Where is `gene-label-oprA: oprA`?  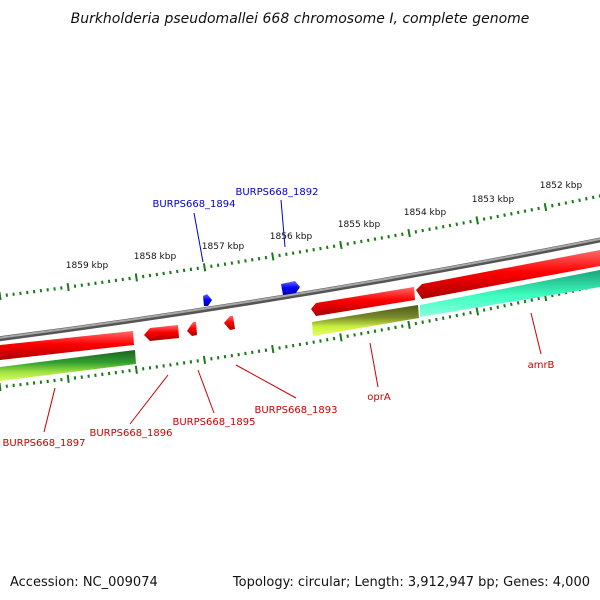 gene-label-oprA: oprA is located at coordinates (379, 397).